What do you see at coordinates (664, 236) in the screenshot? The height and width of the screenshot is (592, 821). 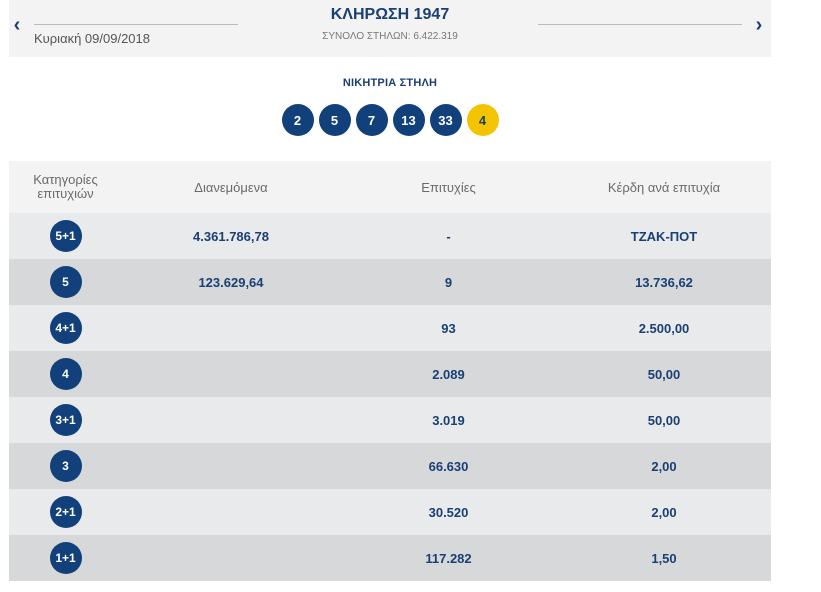 I see `prize-value: ΤΖΑΚ-ΠΟΤ` at bounding box center [664, 236].